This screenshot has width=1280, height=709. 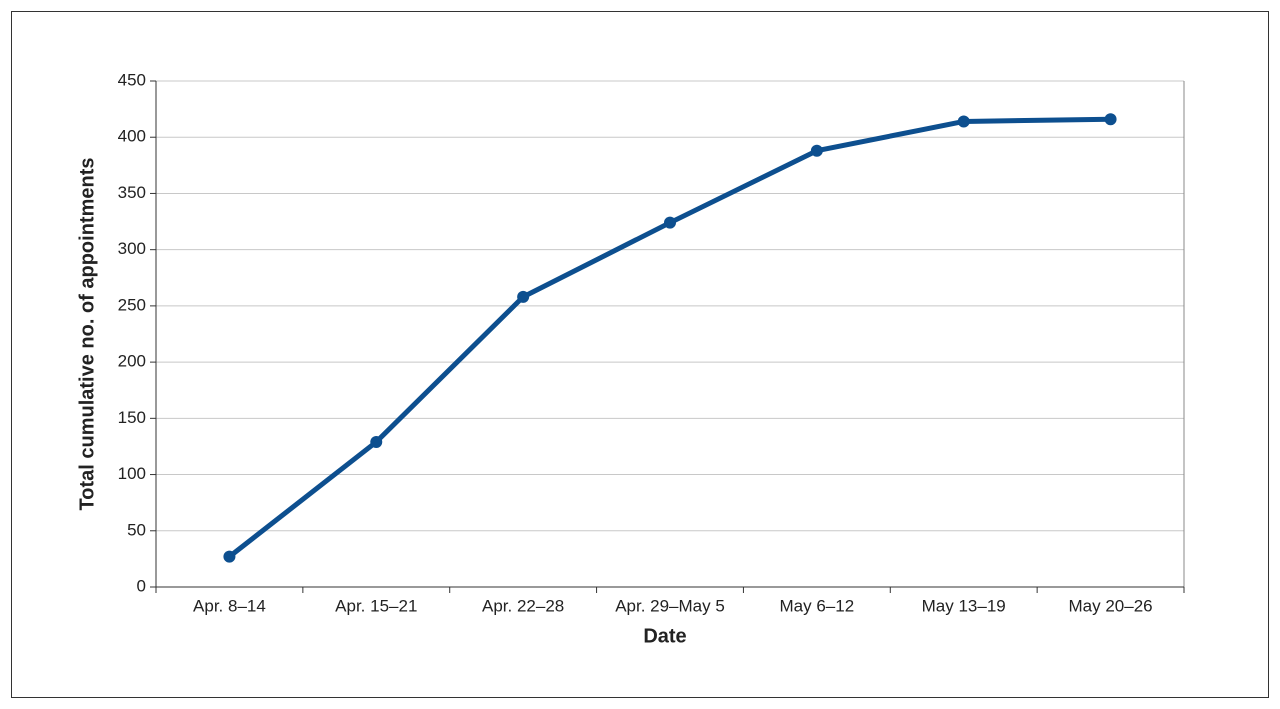 I want to click on y-axis-title: Total cumulative no. of appointments, so click(x=87, y=334).